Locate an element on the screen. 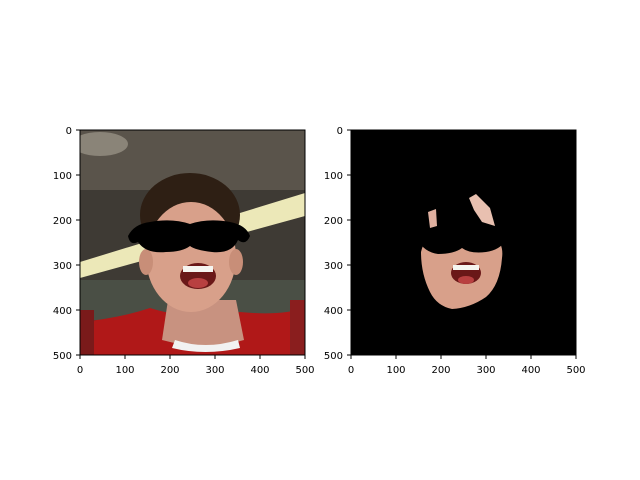 The image size is (640, 480). right-x-tick-label: 500 is located at coordinates (575, 370).